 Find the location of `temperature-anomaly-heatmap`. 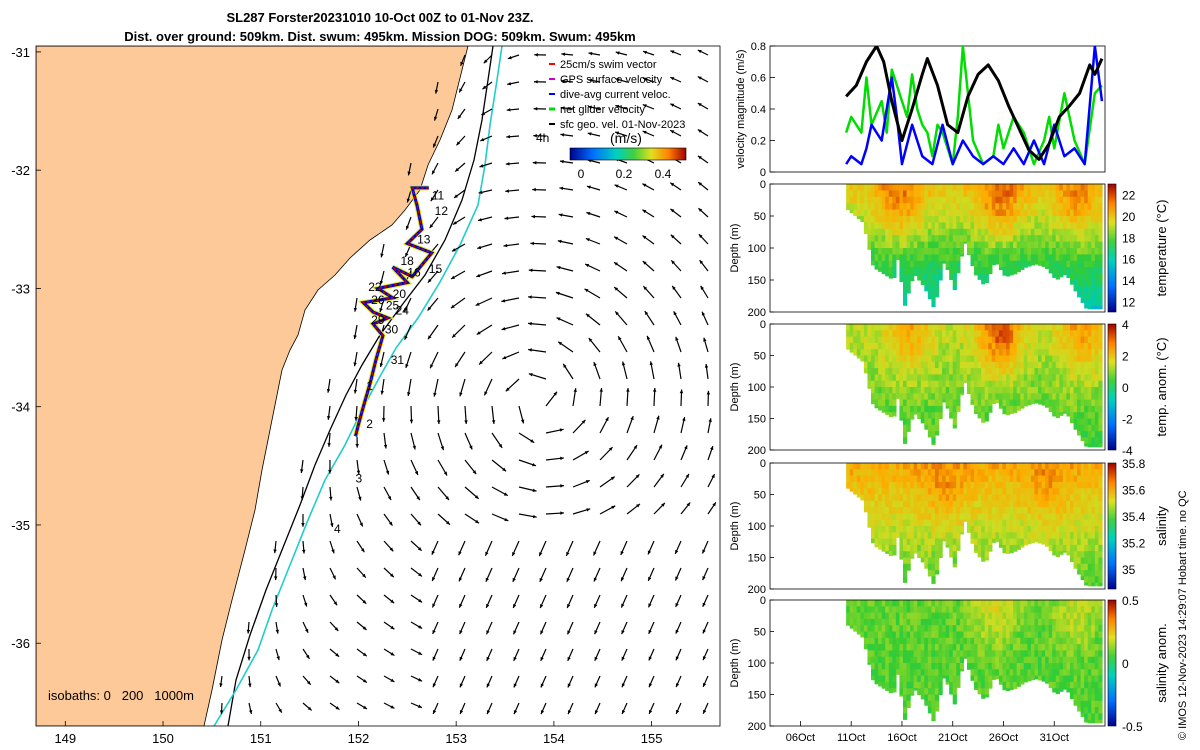

temperature-anomaly-heatmap is located at coordinates (974, 386).